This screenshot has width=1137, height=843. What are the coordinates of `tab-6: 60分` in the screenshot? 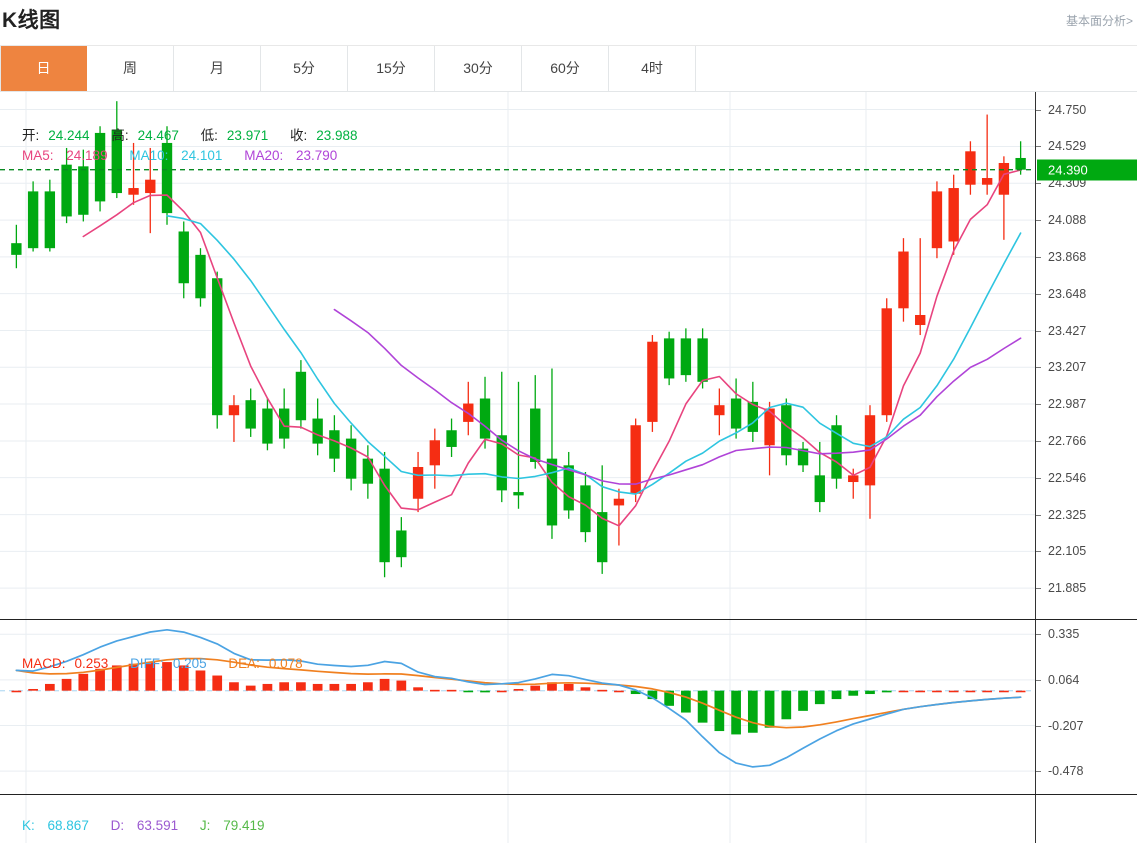 It's located at (565, 68).